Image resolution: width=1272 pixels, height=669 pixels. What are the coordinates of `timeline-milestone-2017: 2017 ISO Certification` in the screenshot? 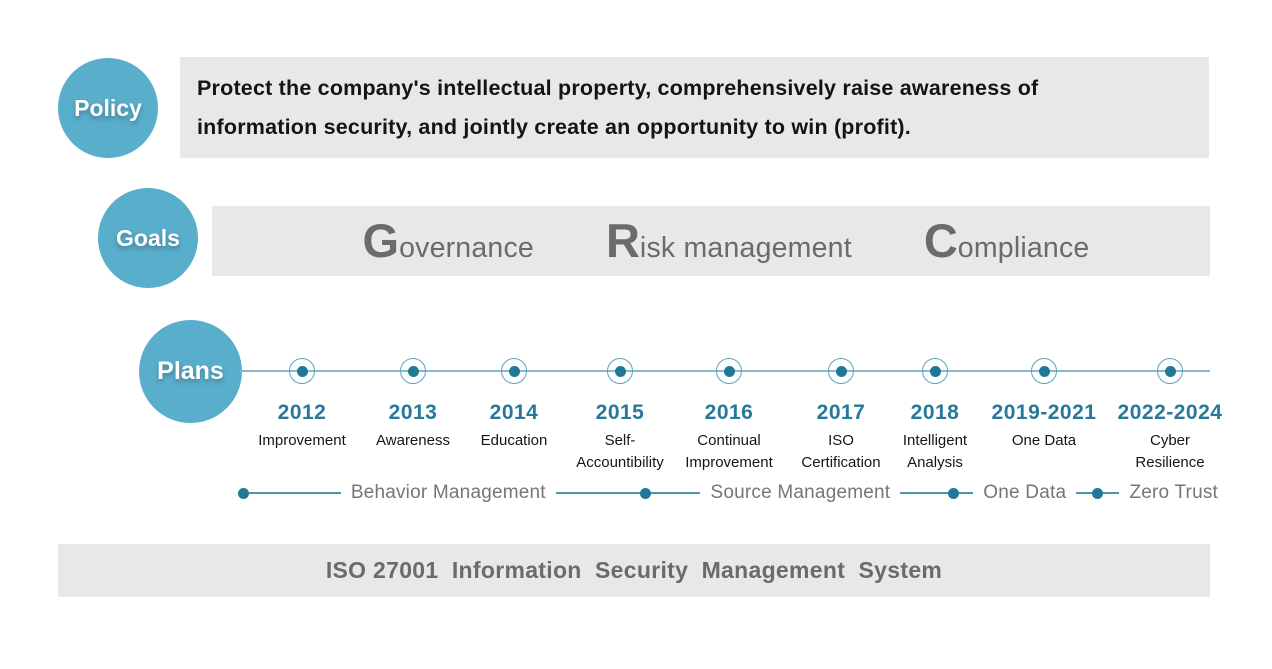 It's located at (841, 416).